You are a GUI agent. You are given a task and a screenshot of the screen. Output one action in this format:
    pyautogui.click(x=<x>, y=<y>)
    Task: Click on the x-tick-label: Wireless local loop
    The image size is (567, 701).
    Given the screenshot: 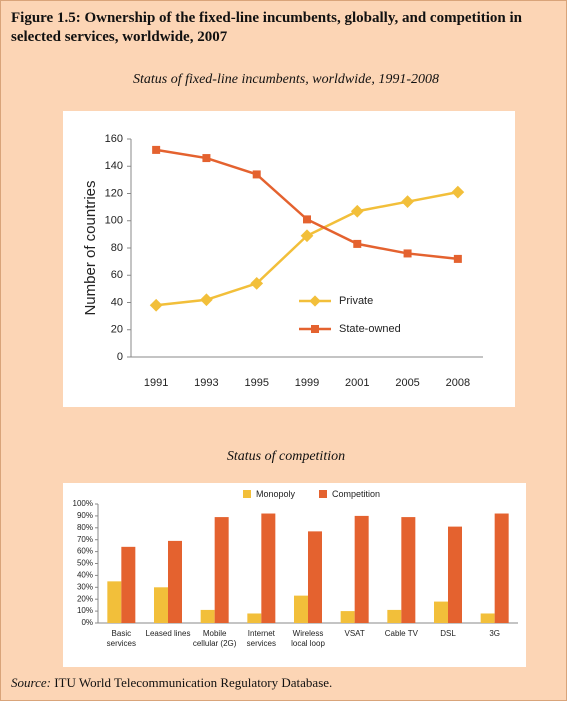 What is the action you would take?
    pyautogui.click(x=308, y=638)
    